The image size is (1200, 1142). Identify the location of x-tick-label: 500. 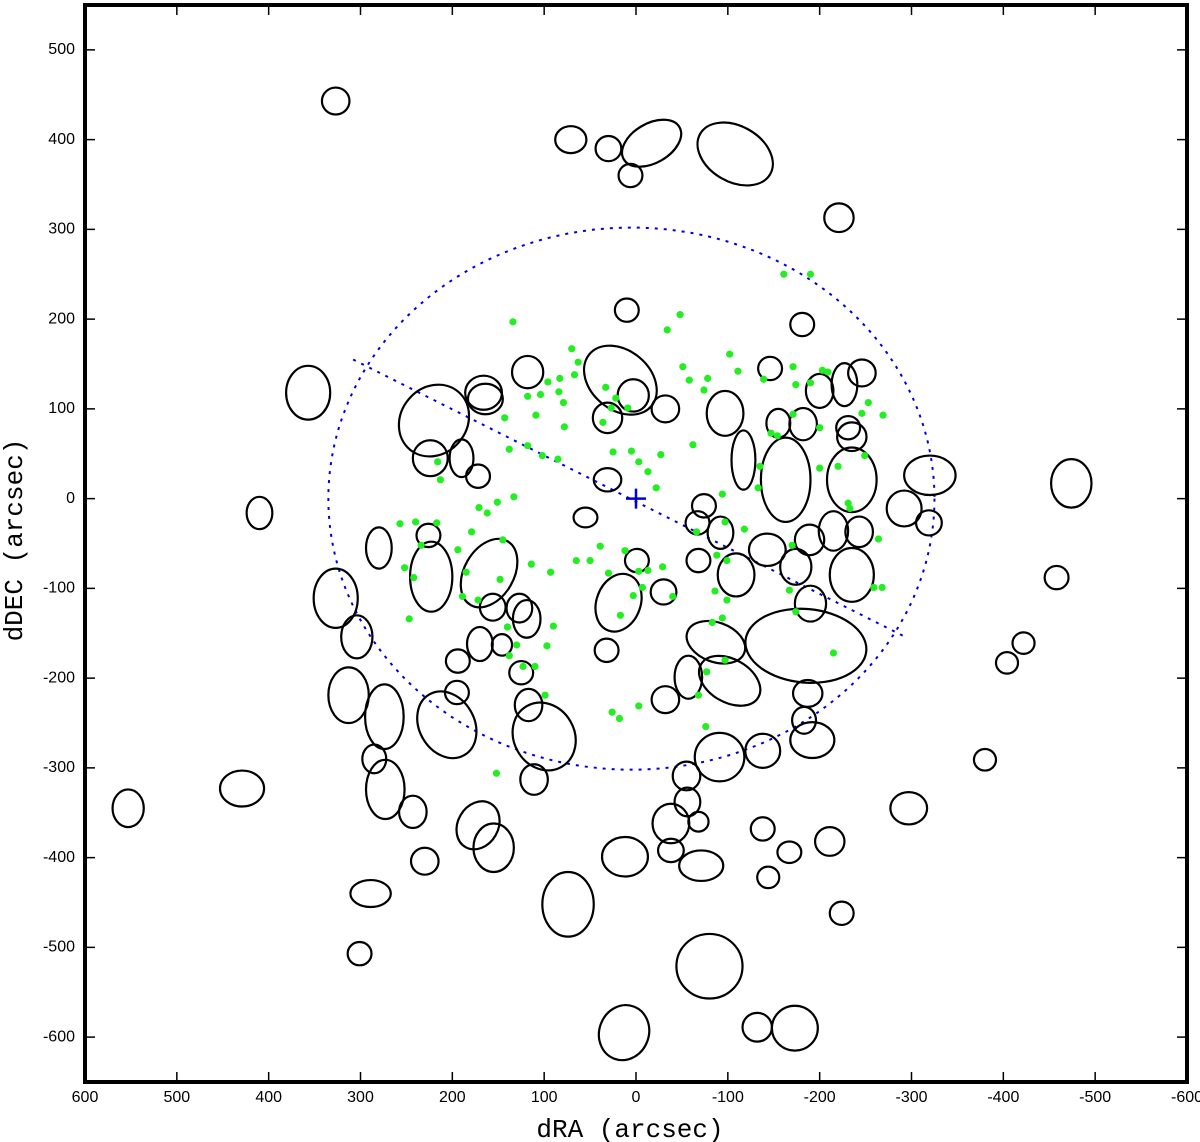
(176, 1097).